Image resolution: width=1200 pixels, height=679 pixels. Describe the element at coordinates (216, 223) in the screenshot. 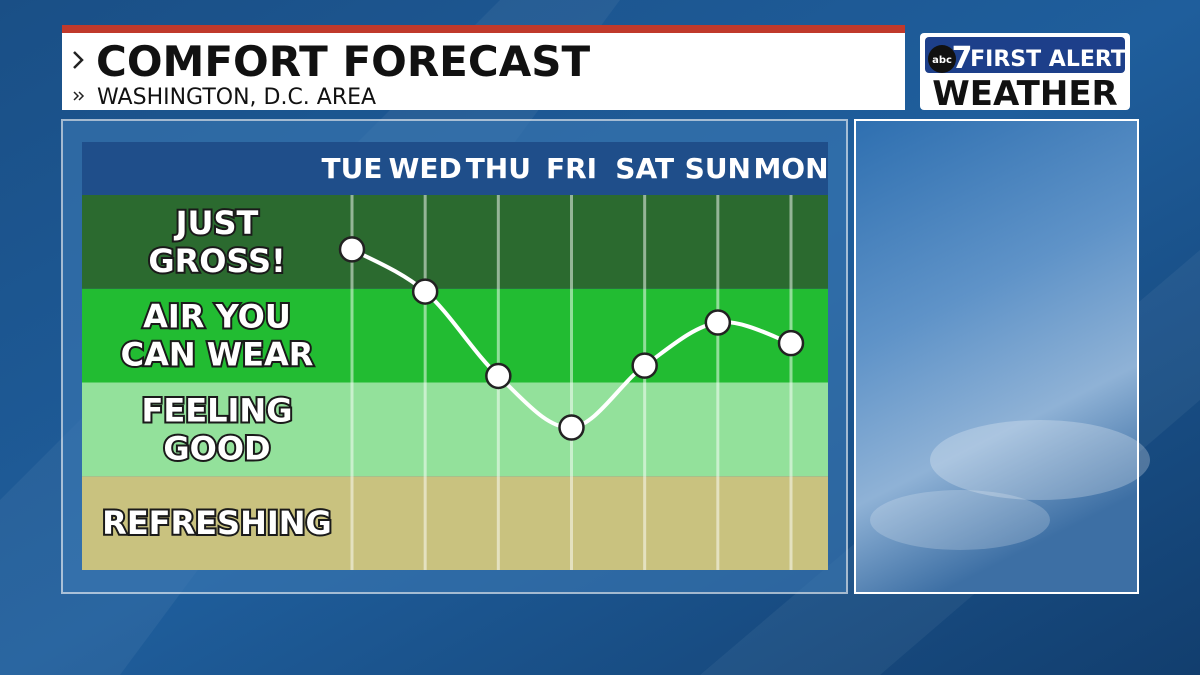

I see `band-label: JUST` at that location.